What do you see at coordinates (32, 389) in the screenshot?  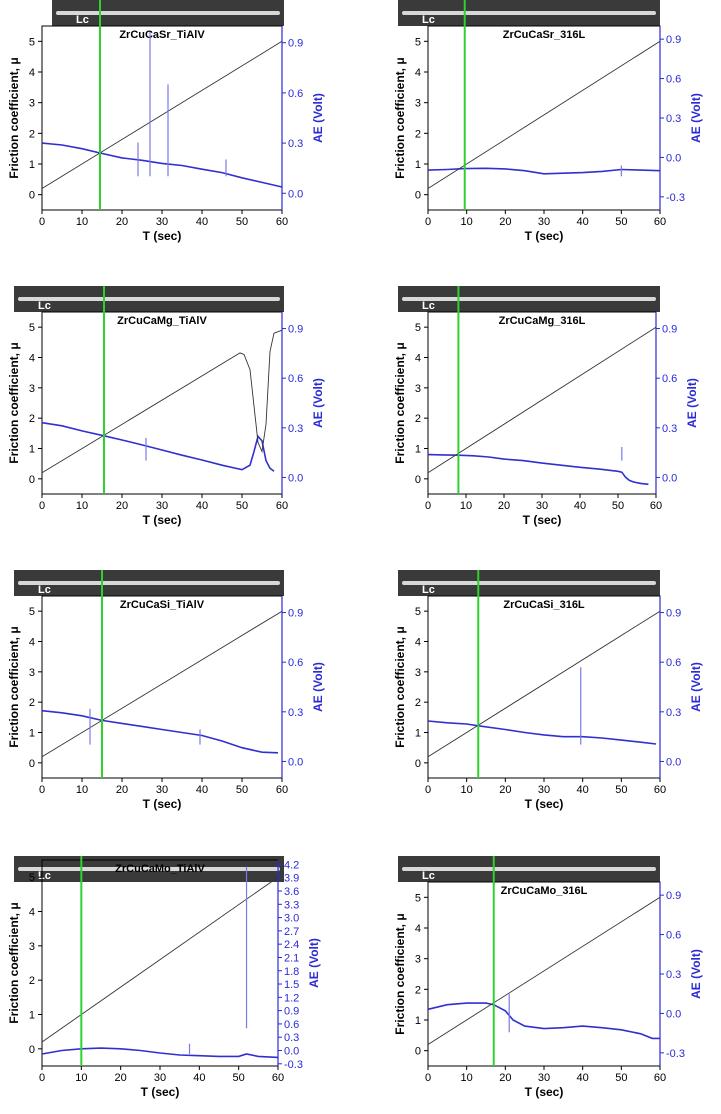 I see `y-tick-label: 3` at bounding box center [32, 389].